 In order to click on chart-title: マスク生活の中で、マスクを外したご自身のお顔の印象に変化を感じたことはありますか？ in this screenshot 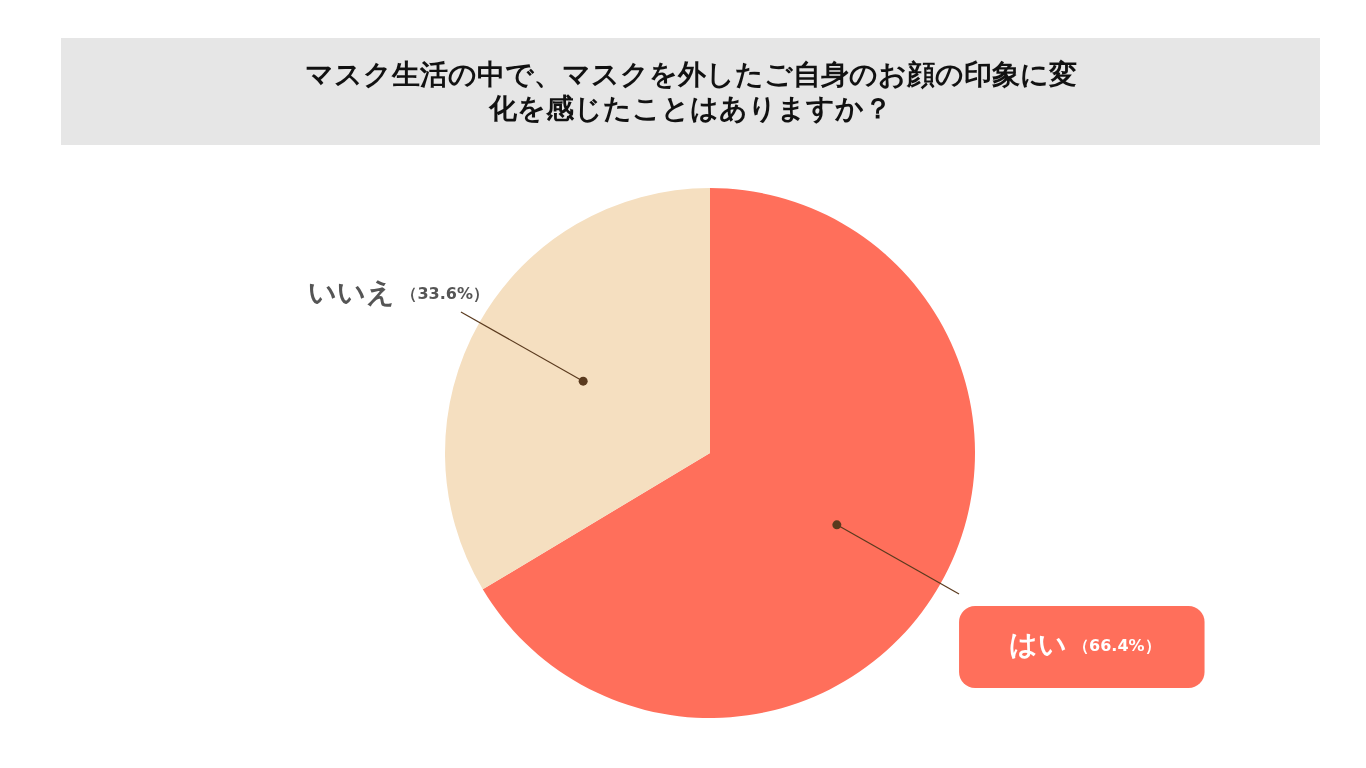, I will do `click(690, 91)`.